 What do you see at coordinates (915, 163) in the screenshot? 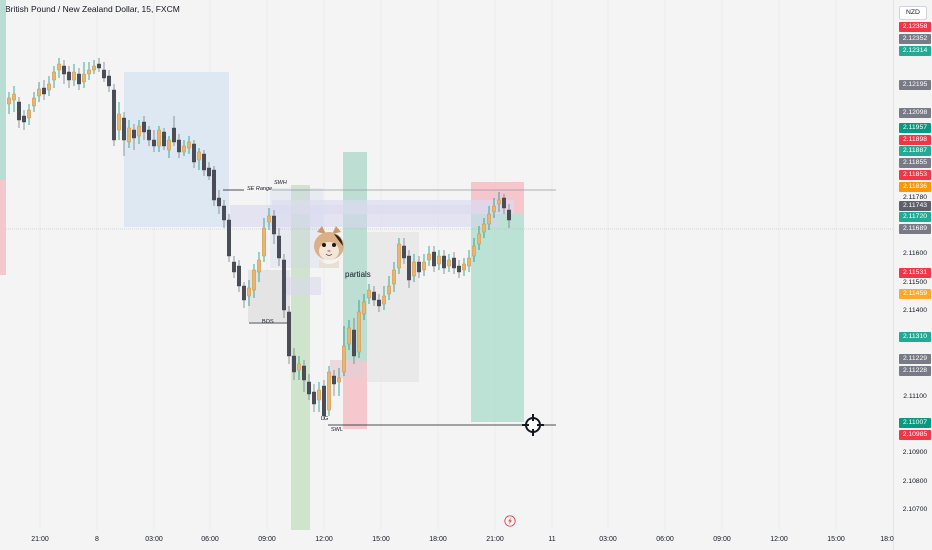
I see `price-tag: 2.11855` at bounding box center [915, 163].